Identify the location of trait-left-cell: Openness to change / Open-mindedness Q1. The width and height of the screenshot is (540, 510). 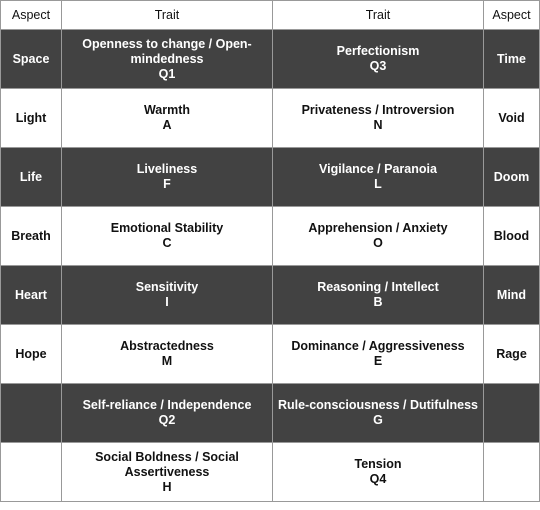
(167, 59).